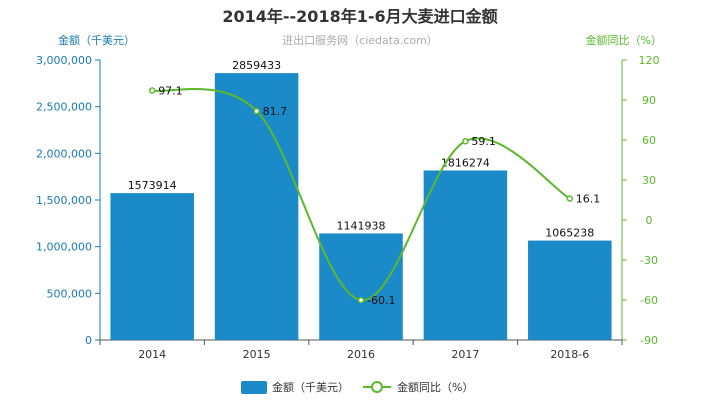  Describe the element at coordinates (88, 340) in the screenshot. I see `left-axis-tick-label: 0` at that location.